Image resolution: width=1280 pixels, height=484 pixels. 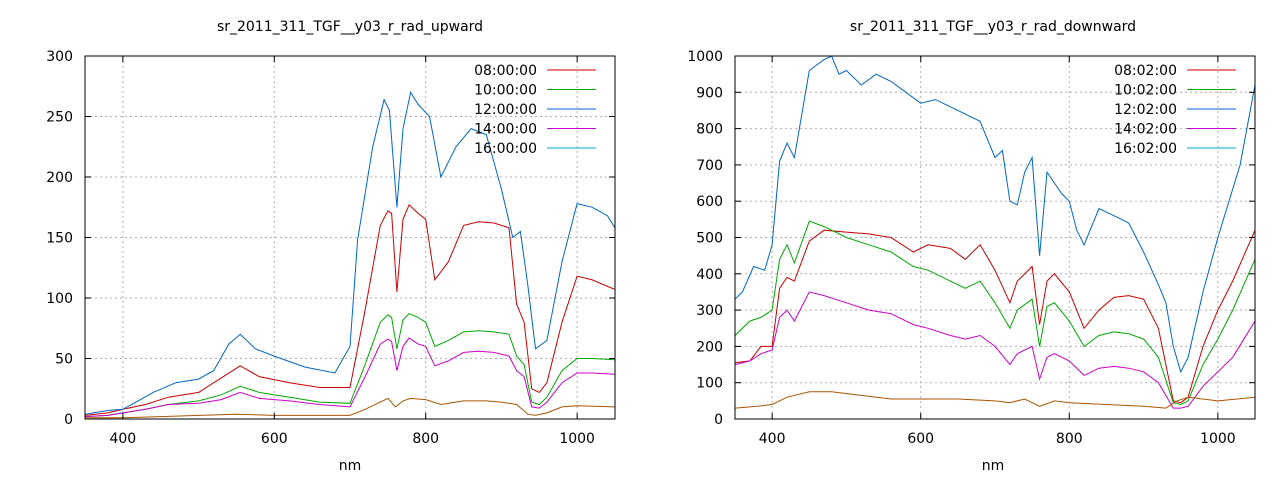 I want to click on legend-label: 16:00:00, so click(x=505, y=149).